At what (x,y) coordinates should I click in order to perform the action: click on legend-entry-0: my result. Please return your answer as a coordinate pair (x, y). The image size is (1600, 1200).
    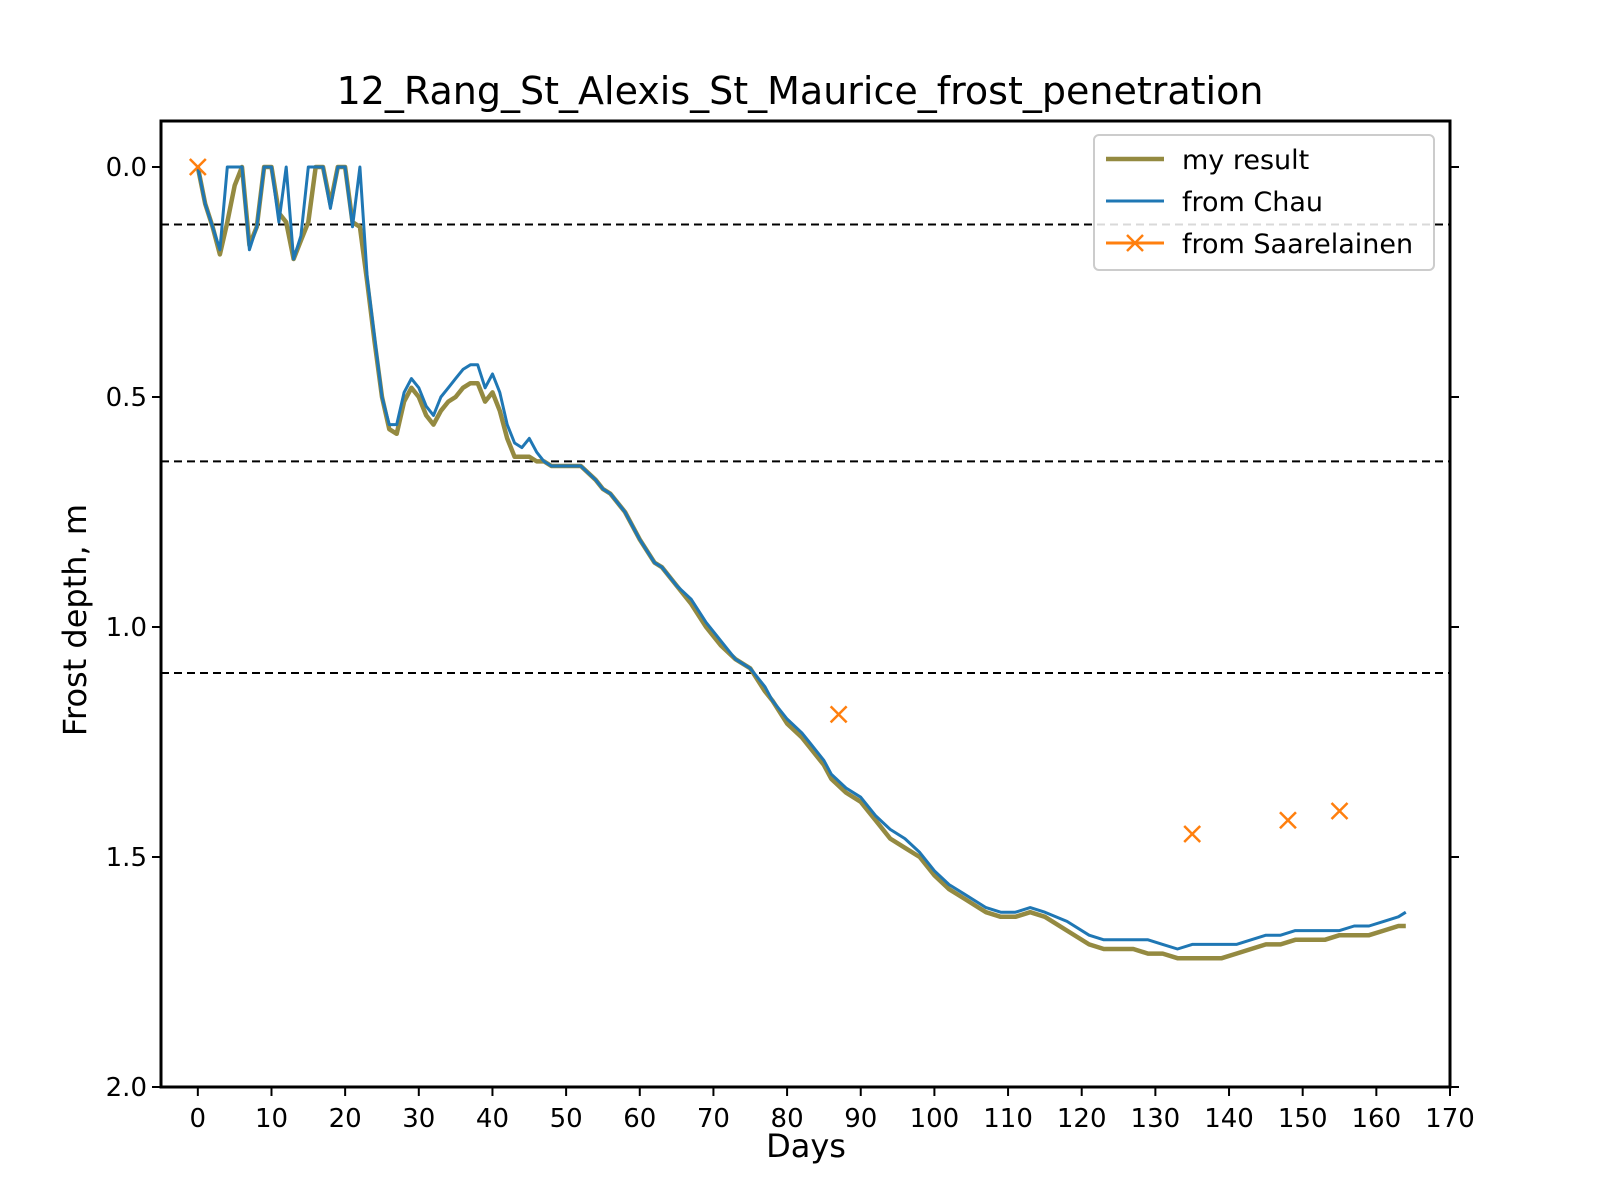
    Looking at the image, I should click on (1207, 160).